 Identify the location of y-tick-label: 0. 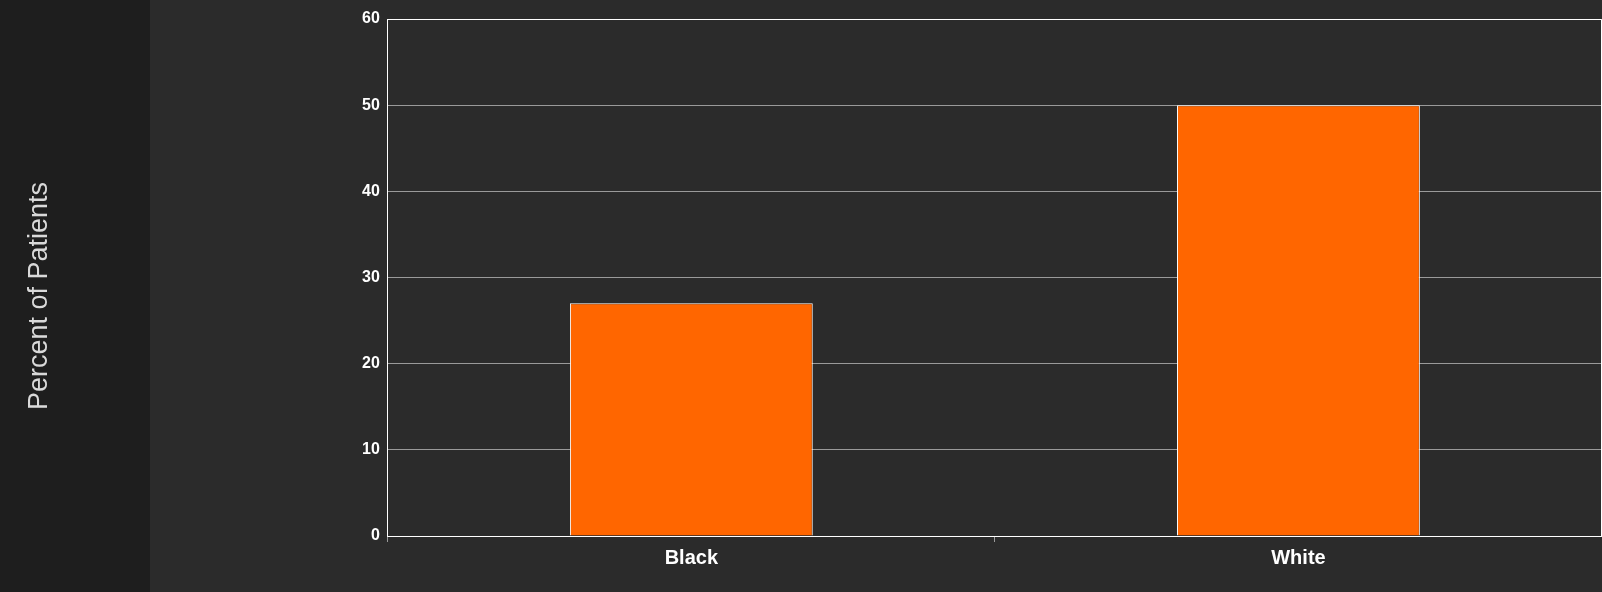
(375, 535).